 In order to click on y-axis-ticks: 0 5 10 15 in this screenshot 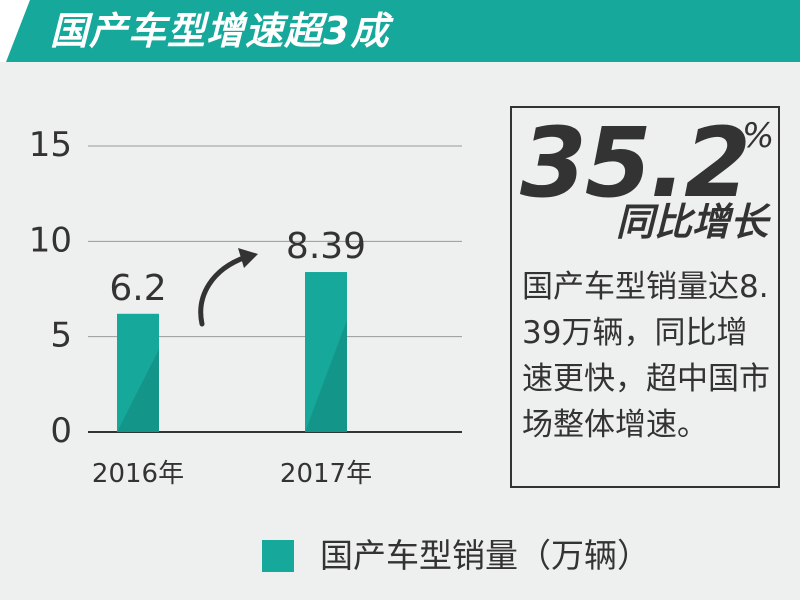, I will do `click(50, 288)`.